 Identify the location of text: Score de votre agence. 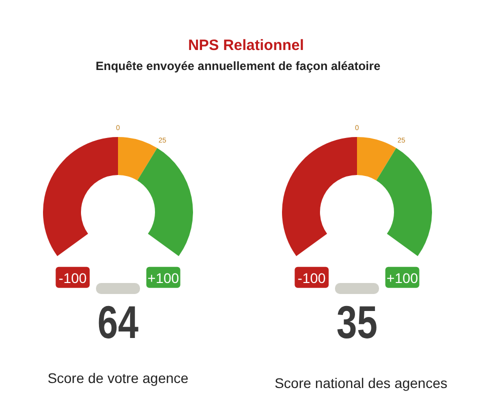
(118, 378).